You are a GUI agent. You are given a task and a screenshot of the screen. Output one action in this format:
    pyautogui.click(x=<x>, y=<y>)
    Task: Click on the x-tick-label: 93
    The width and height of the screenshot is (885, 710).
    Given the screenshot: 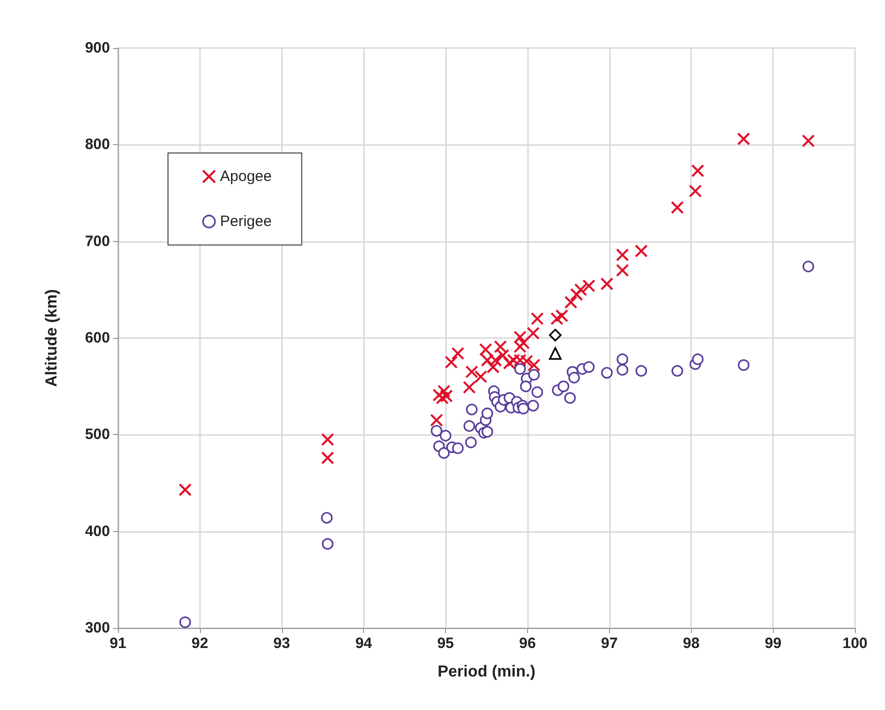 What is the action you would take?
    pyautogui.click(x=281, y=643)
    